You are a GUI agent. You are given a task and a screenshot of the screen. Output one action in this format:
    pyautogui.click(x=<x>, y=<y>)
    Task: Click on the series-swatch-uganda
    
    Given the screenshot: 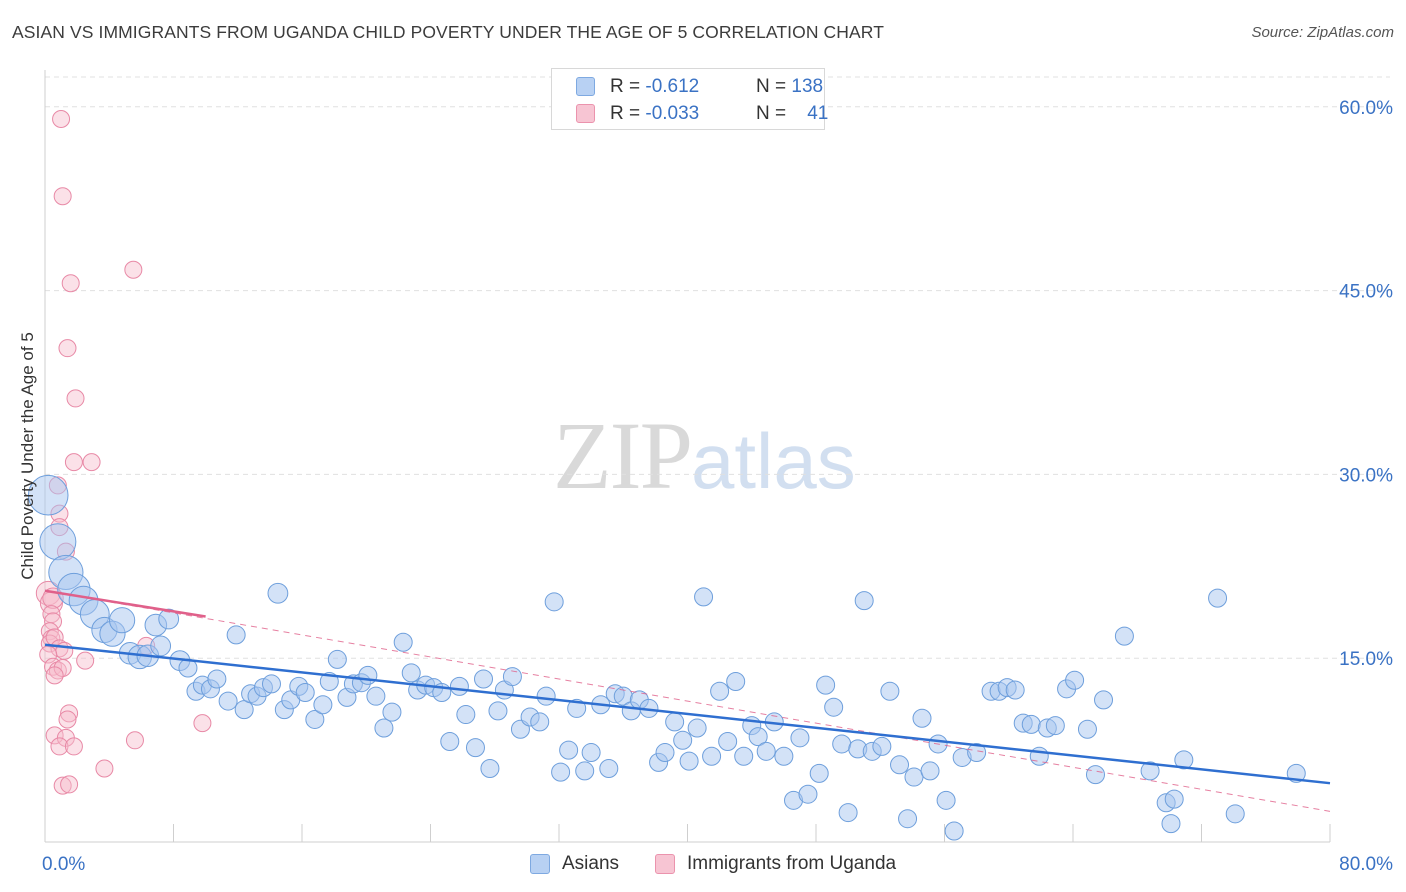 What is the action you would take?
    pyautogui.click(x=665, y=864)
    